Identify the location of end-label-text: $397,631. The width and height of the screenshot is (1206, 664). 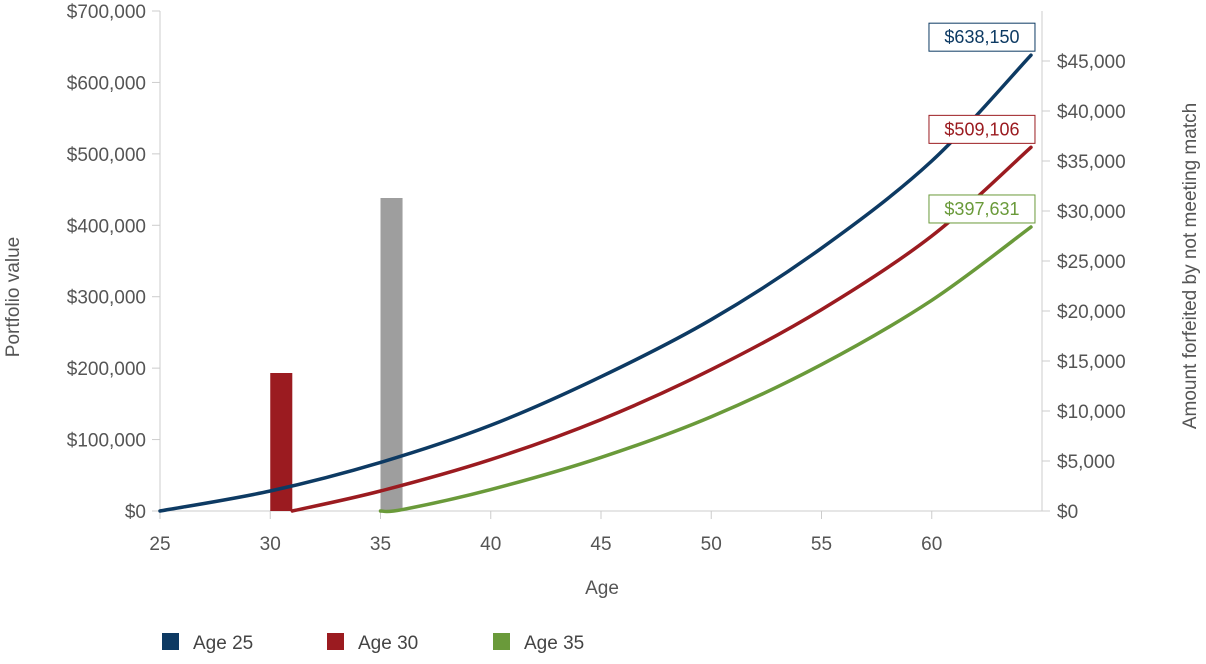
(981, 209).